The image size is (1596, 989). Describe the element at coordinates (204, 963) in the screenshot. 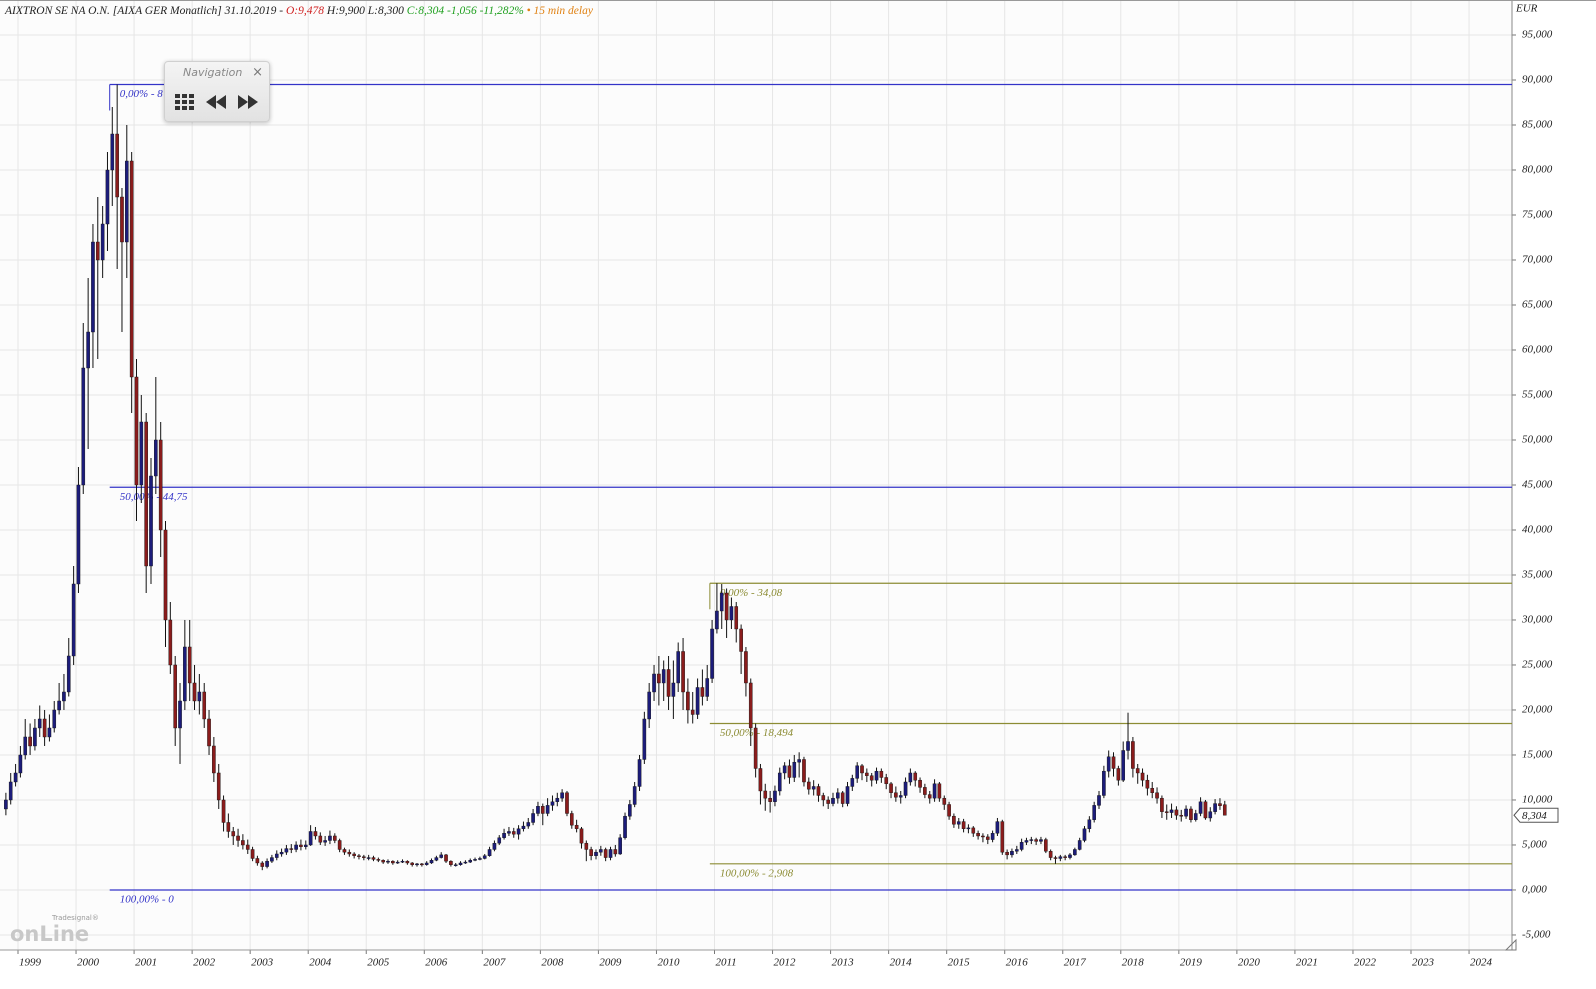

I see `x-tick-label: 2002` at that location.